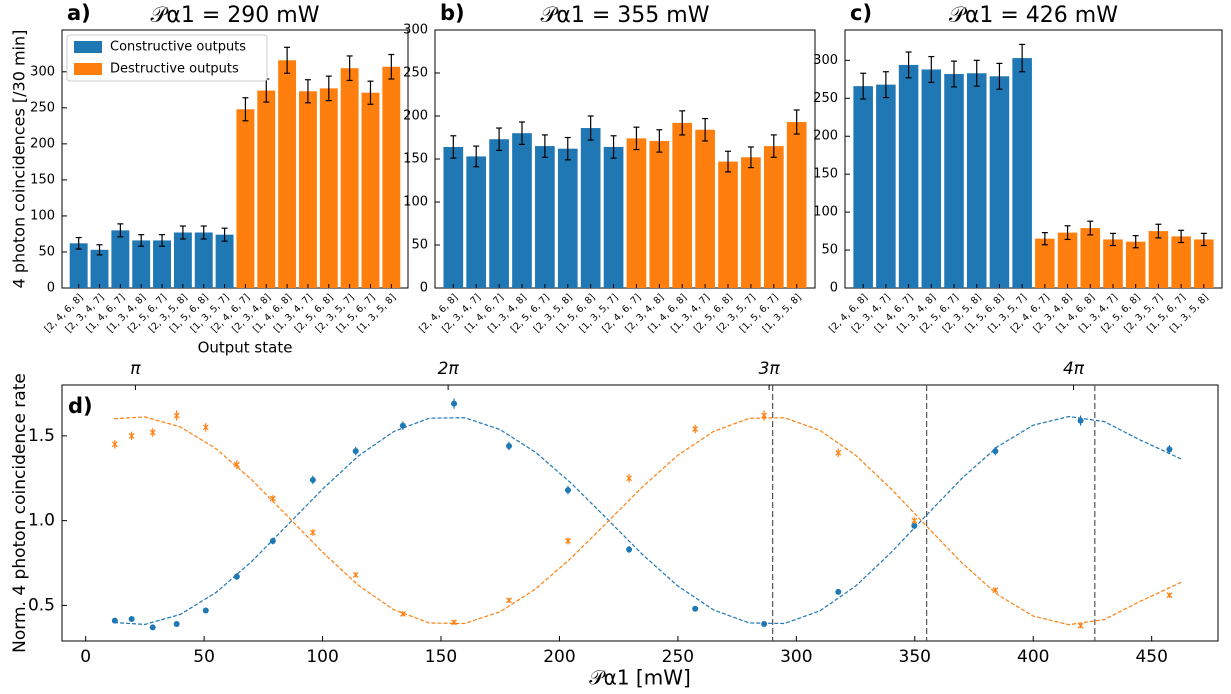 The image size is (1231, 694). What do you see at coordinates (167, 58) in the screenshot?
I see `legend-frame` at bounding box center [167, 58].